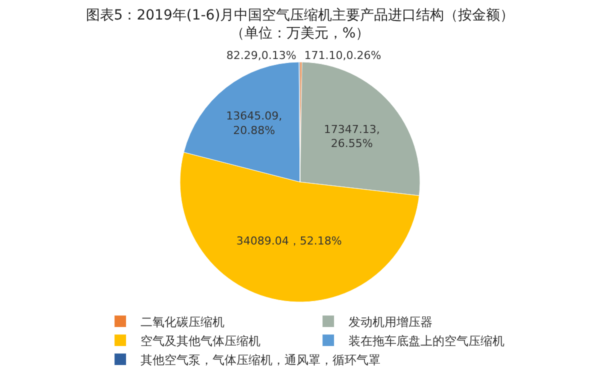 The width and height of the screenshot is (600, 386). What do you see at coordinates (426, 341) in the screenshot?
I see `legend-label: 装在拖车底盘上的空气压缩机` at bounding box center [426, 341].